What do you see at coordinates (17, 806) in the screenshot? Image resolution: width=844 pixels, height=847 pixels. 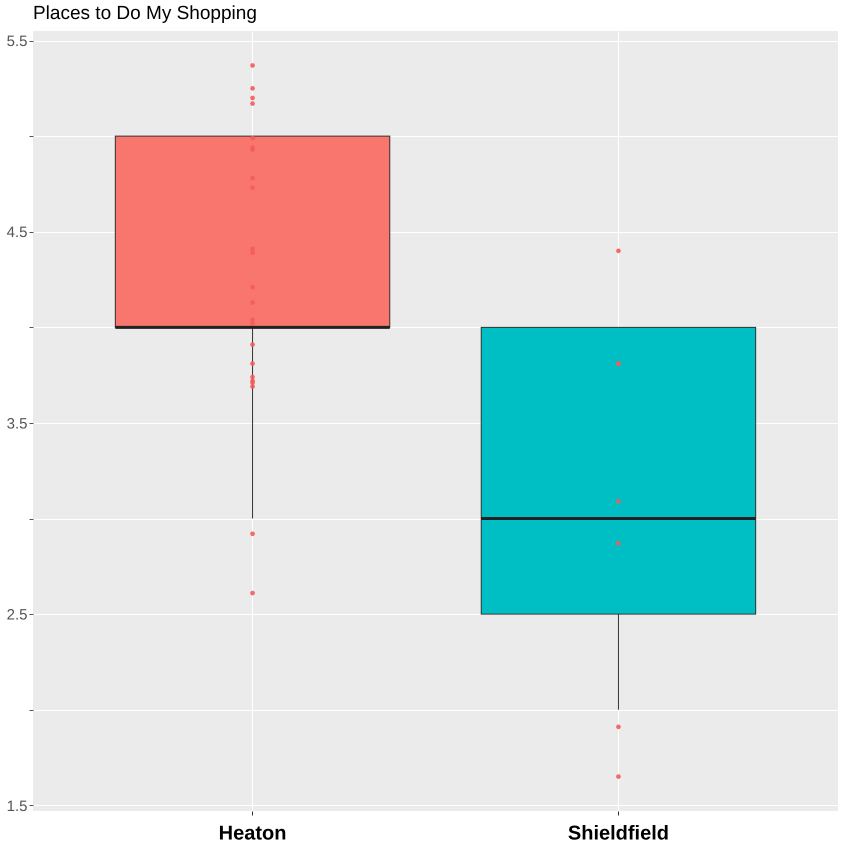 I see `y-tick-label: 1.5` at bounding box center [17, 806].